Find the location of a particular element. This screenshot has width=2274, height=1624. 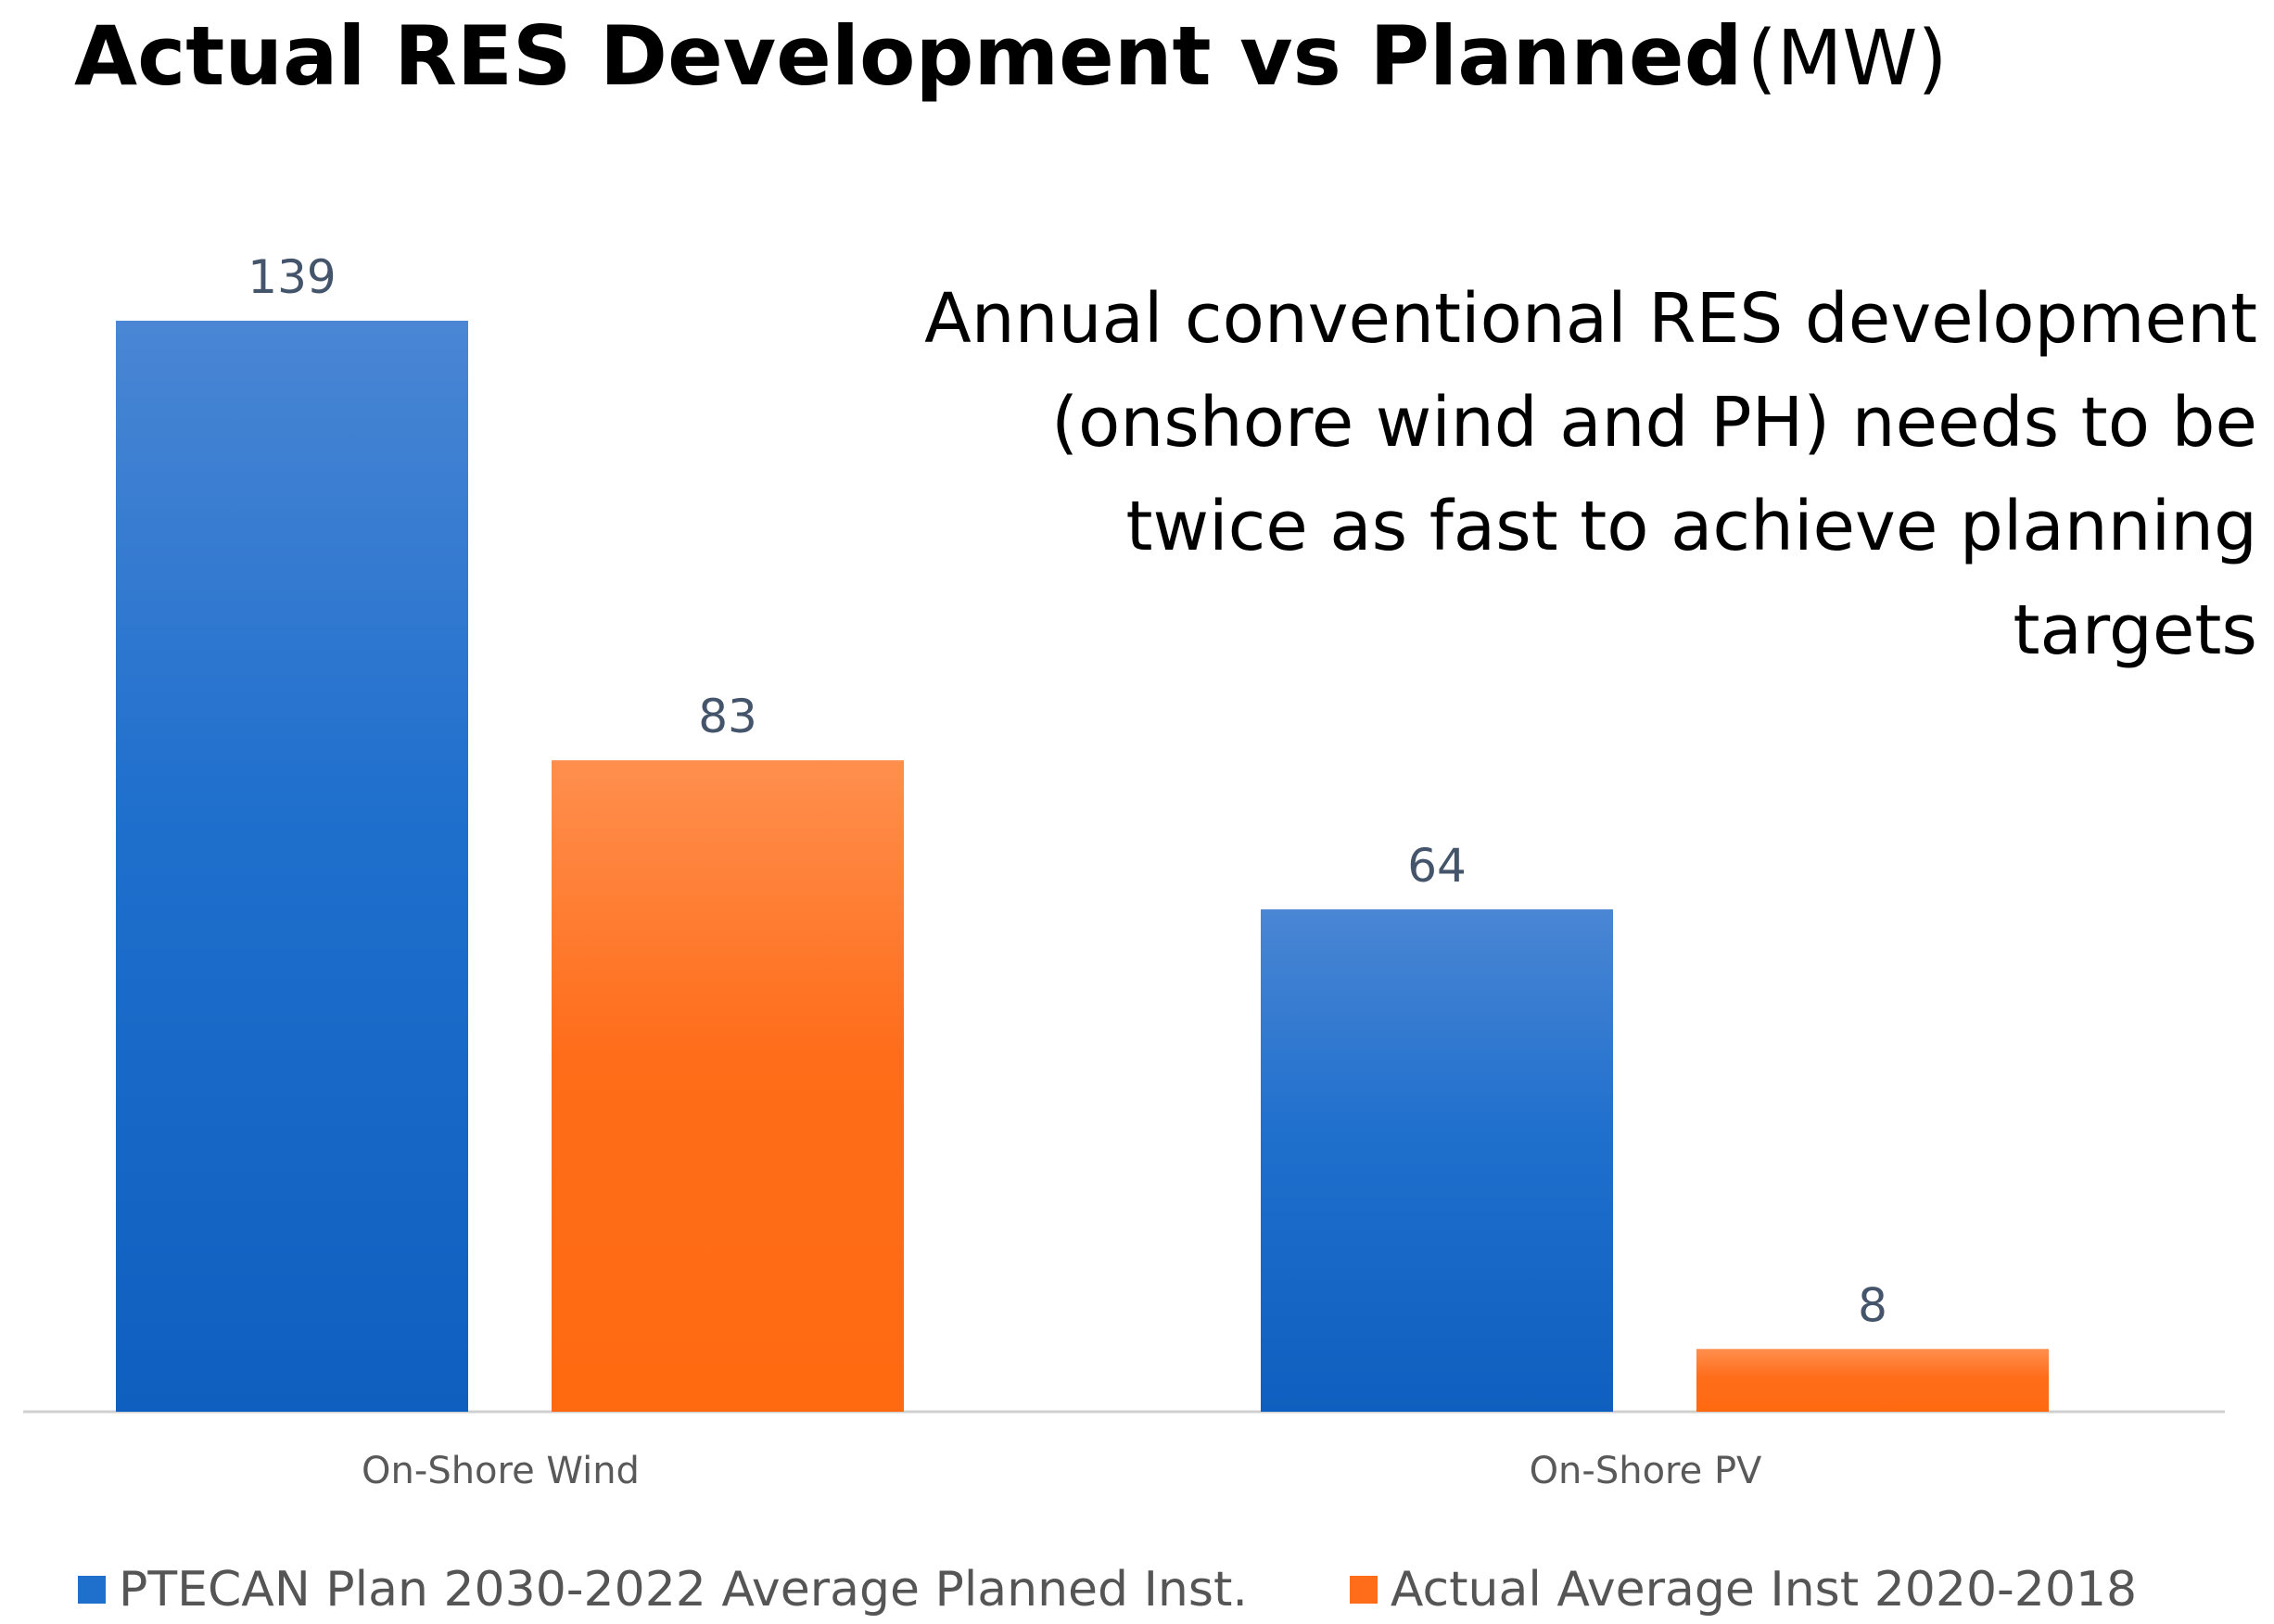

legend-label-actual: Actual Average Inst 2020-2018 is located at coordinates (1764, 1590).